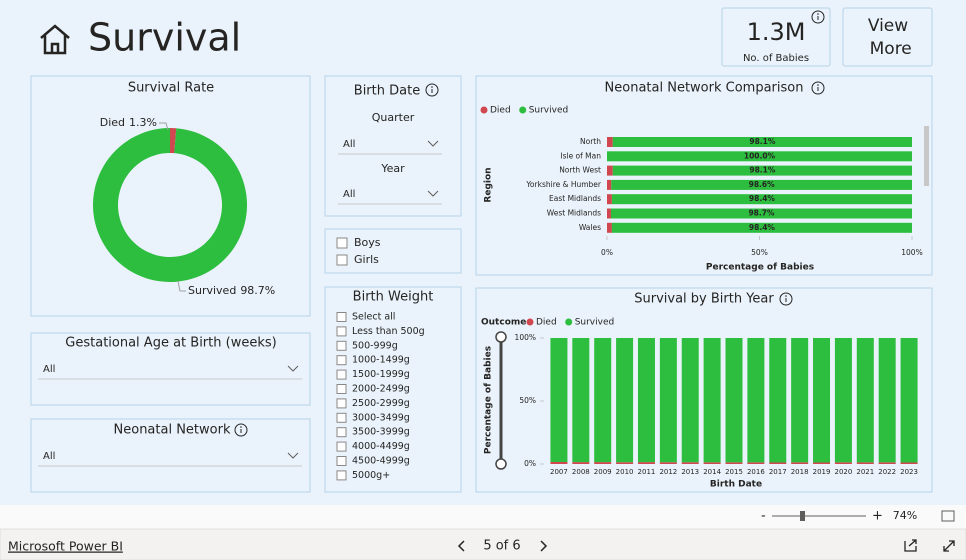 Image resolution: width=966 pixels, height=560 pixels. What do you see at coordinates (173, 141) in the screenshot?
I see `donut-slice` at bounding box center [173, 141].